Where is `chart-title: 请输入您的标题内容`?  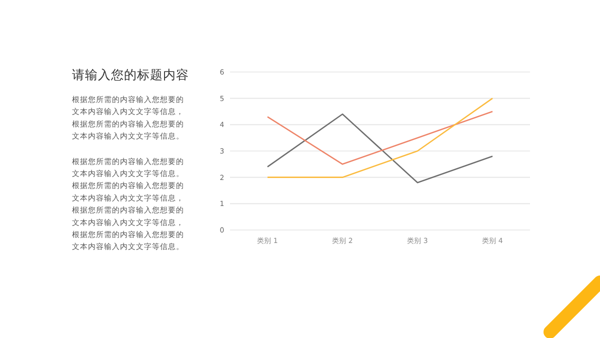
chart-title: 请输入您的标题内容 is located at coordinates (130, 74).